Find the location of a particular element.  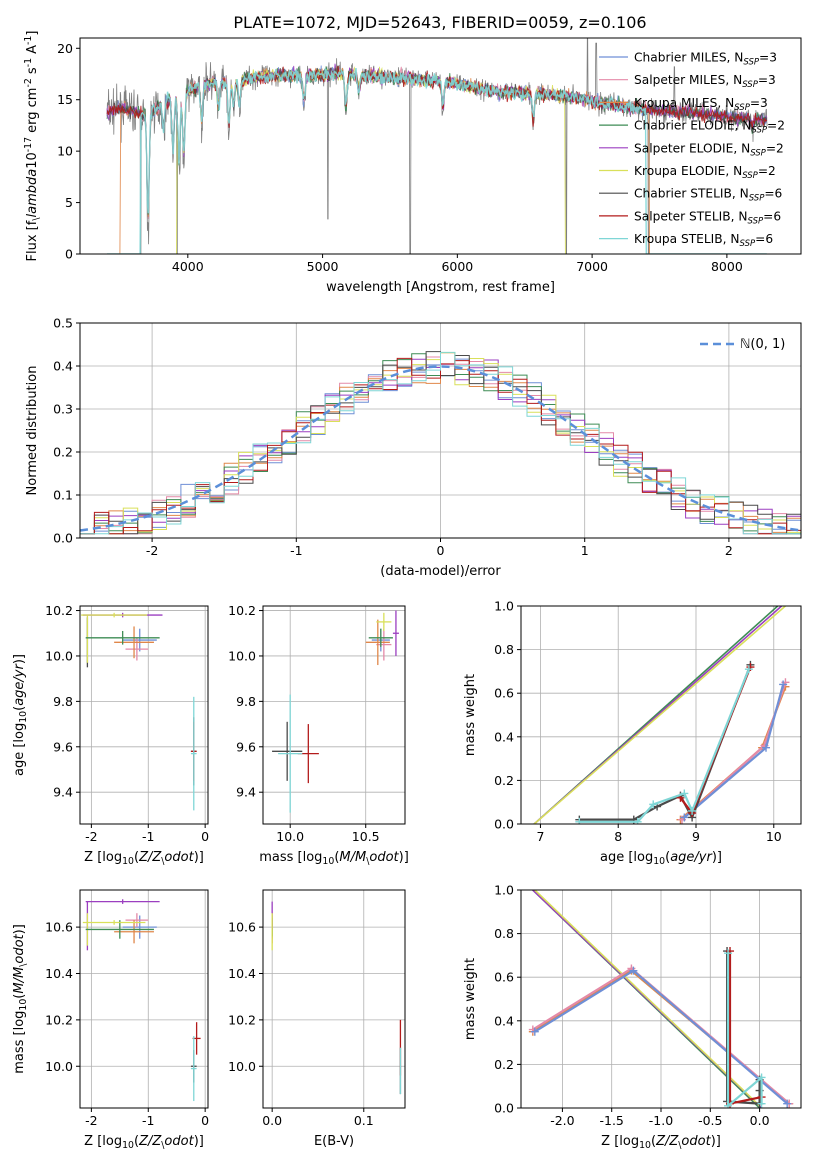

x-tick-label: 5000 is located at coordinates (323, 266).